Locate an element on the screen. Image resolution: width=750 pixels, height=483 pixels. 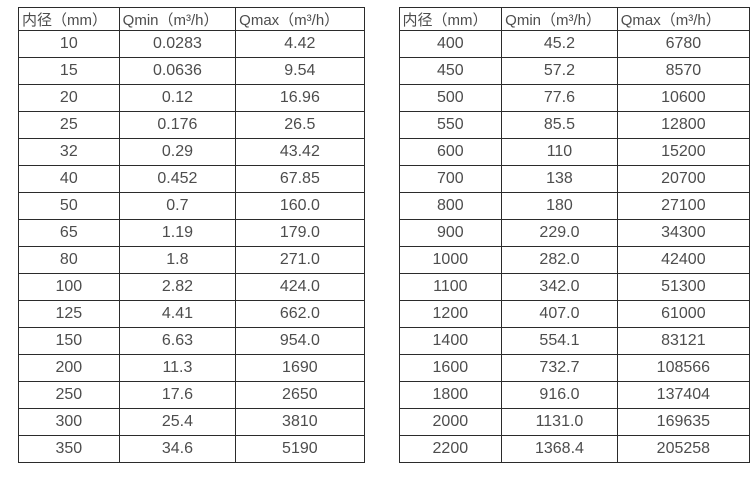
cell-inner-diameter: 1800 is located at coordinates (450, 395).